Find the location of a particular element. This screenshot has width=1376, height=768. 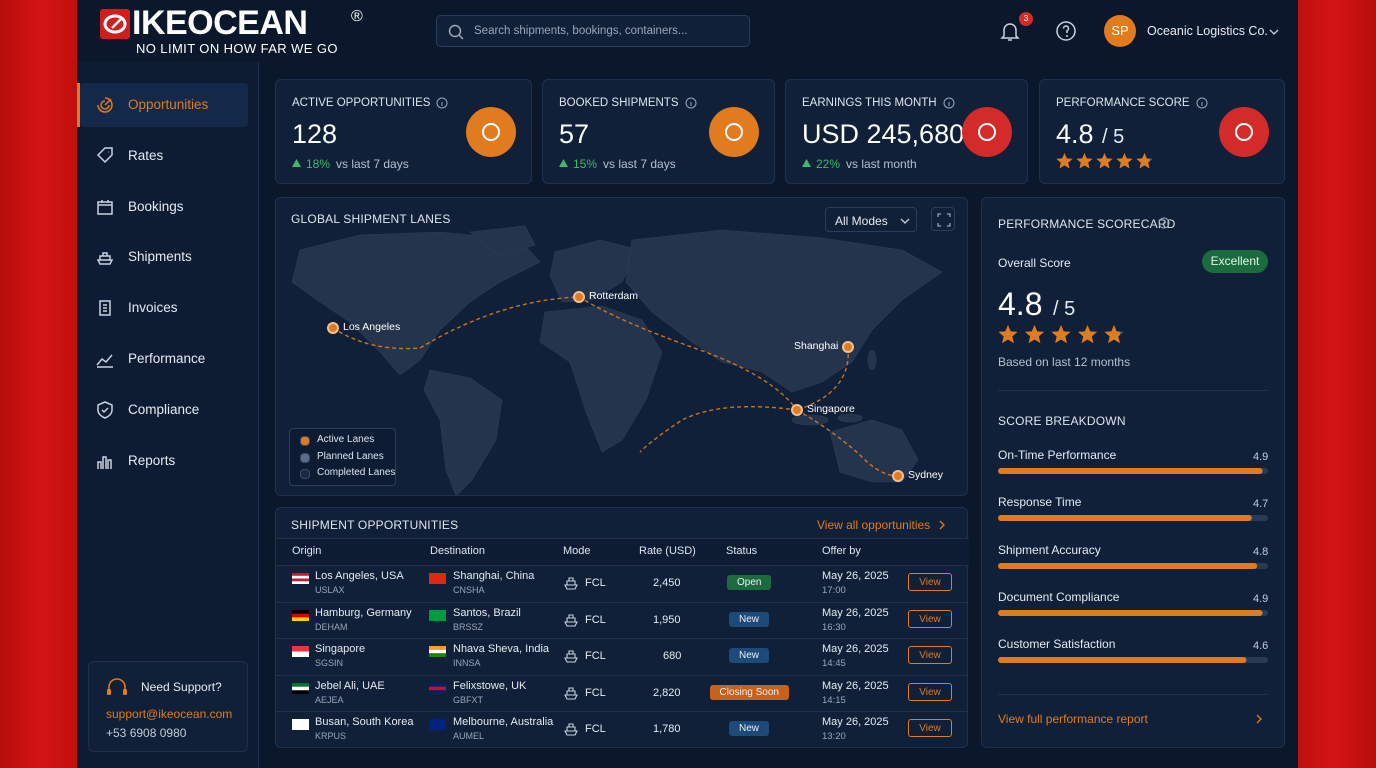

info-circle is located at coordinates (442, 103).